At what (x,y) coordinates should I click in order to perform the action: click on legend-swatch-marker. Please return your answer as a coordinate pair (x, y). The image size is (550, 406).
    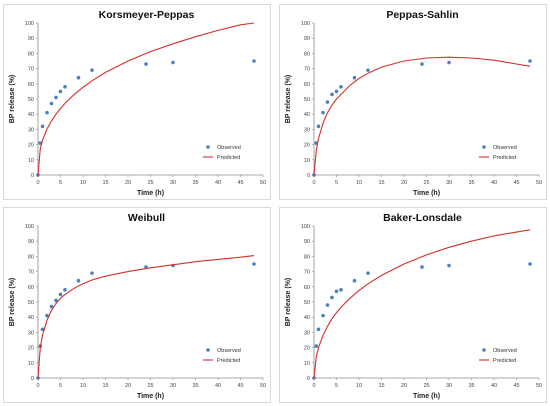
    Looking at the image, I should click on (208, 350).